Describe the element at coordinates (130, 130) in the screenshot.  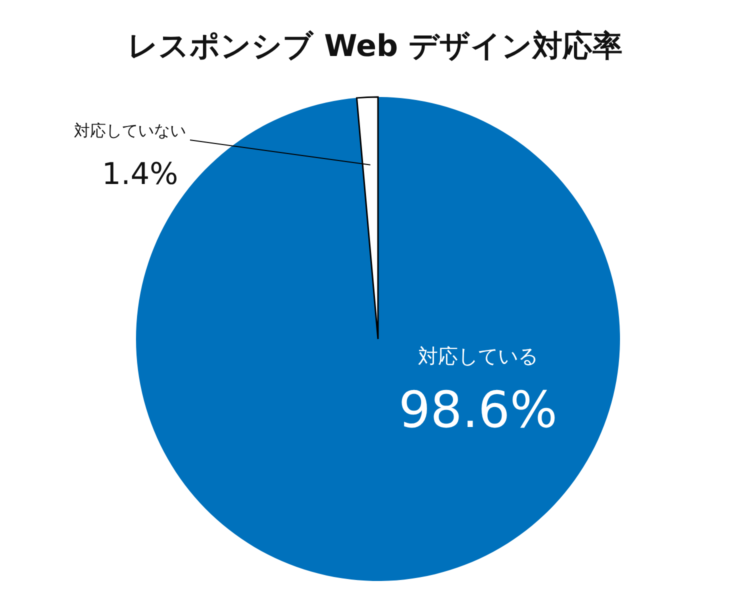
I see `slice-label: 対応していない` at that location.